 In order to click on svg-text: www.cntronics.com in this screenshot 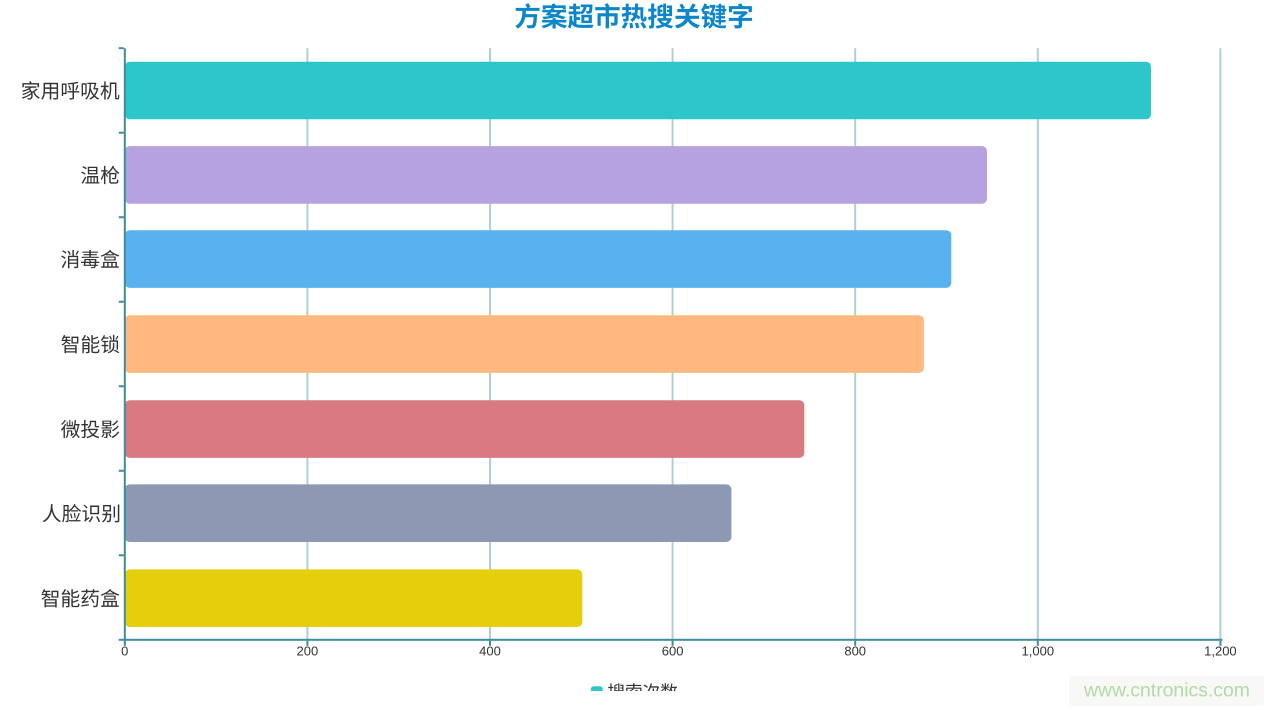, I will do `click(1166, 691)`.